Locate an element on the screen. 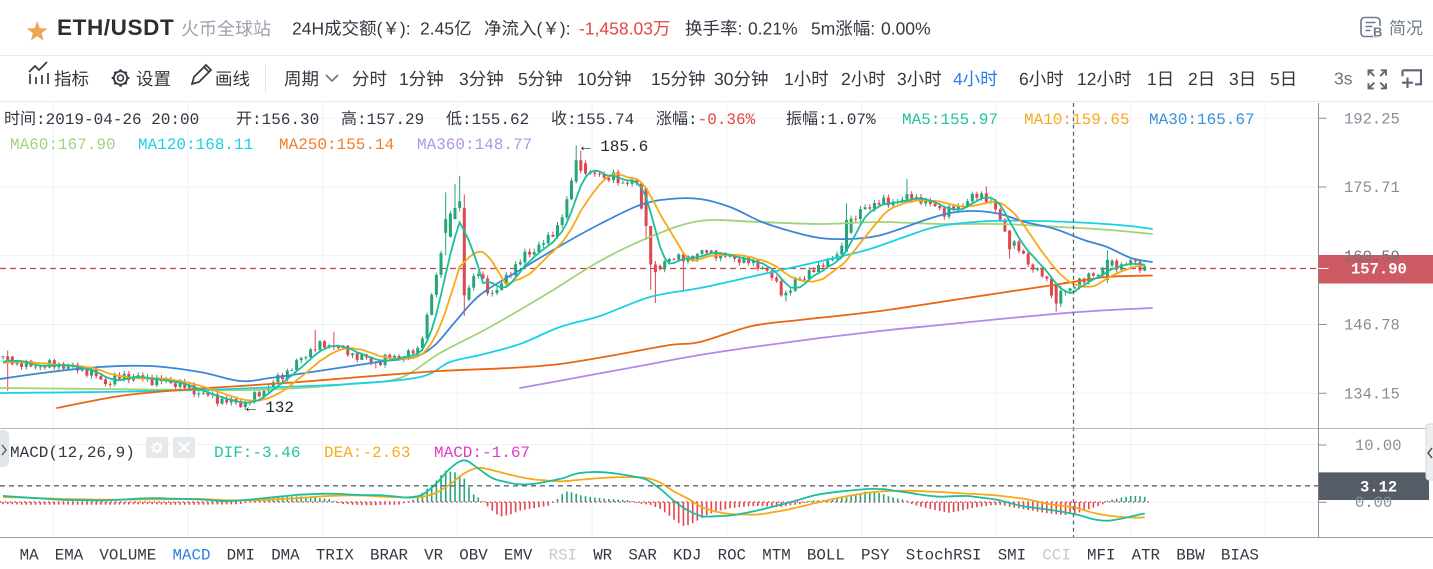 Image resolution: width=1433 pixels, height=569 pixels. svg-text: 175.71 is located at coordinates (1372, 188).